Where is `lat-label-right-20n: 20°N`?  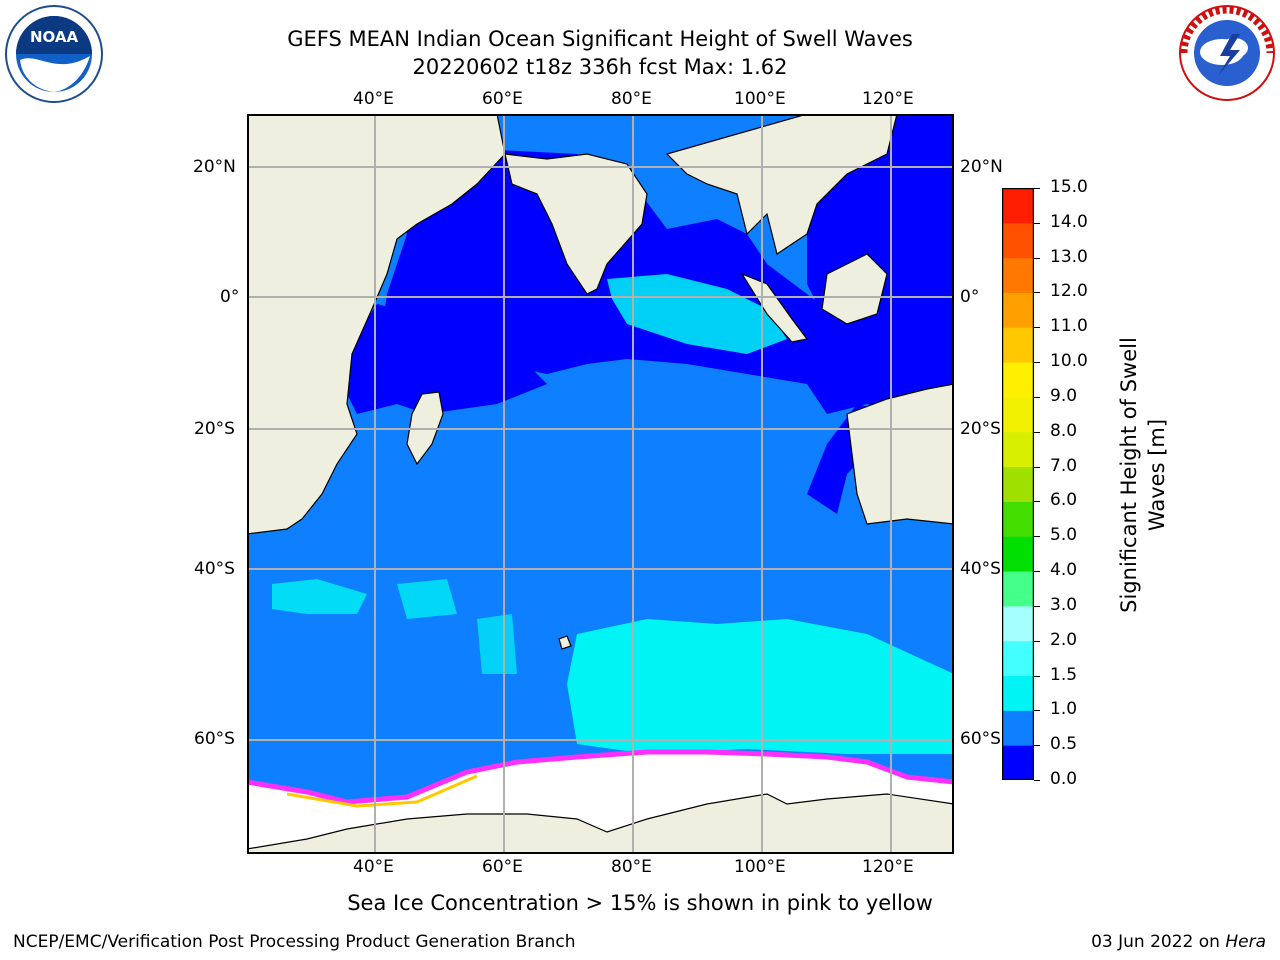 lat-label-right-20n: 20°N is located at coordinates (981, 167).